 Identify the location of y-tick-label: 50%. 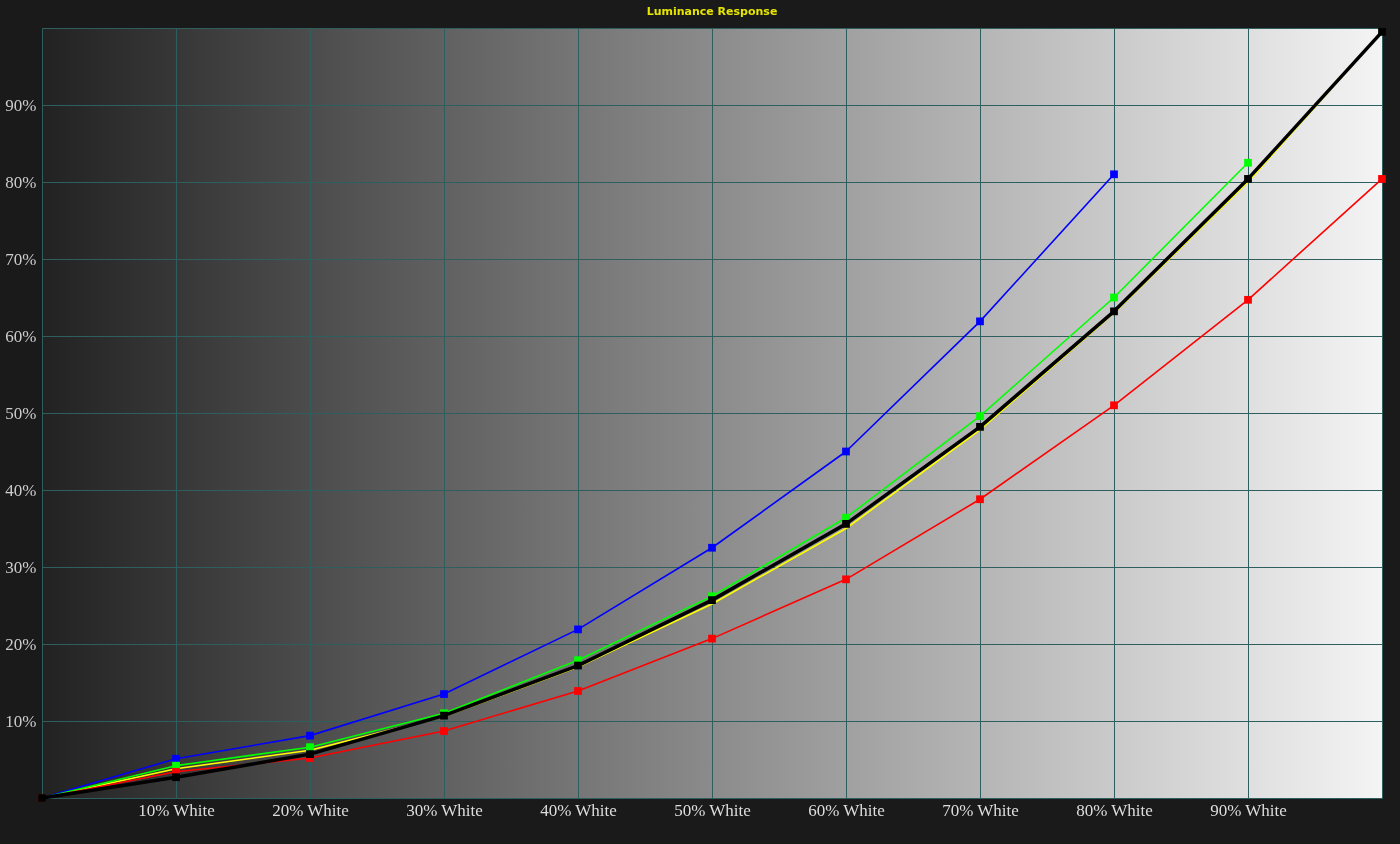
(21, 413).